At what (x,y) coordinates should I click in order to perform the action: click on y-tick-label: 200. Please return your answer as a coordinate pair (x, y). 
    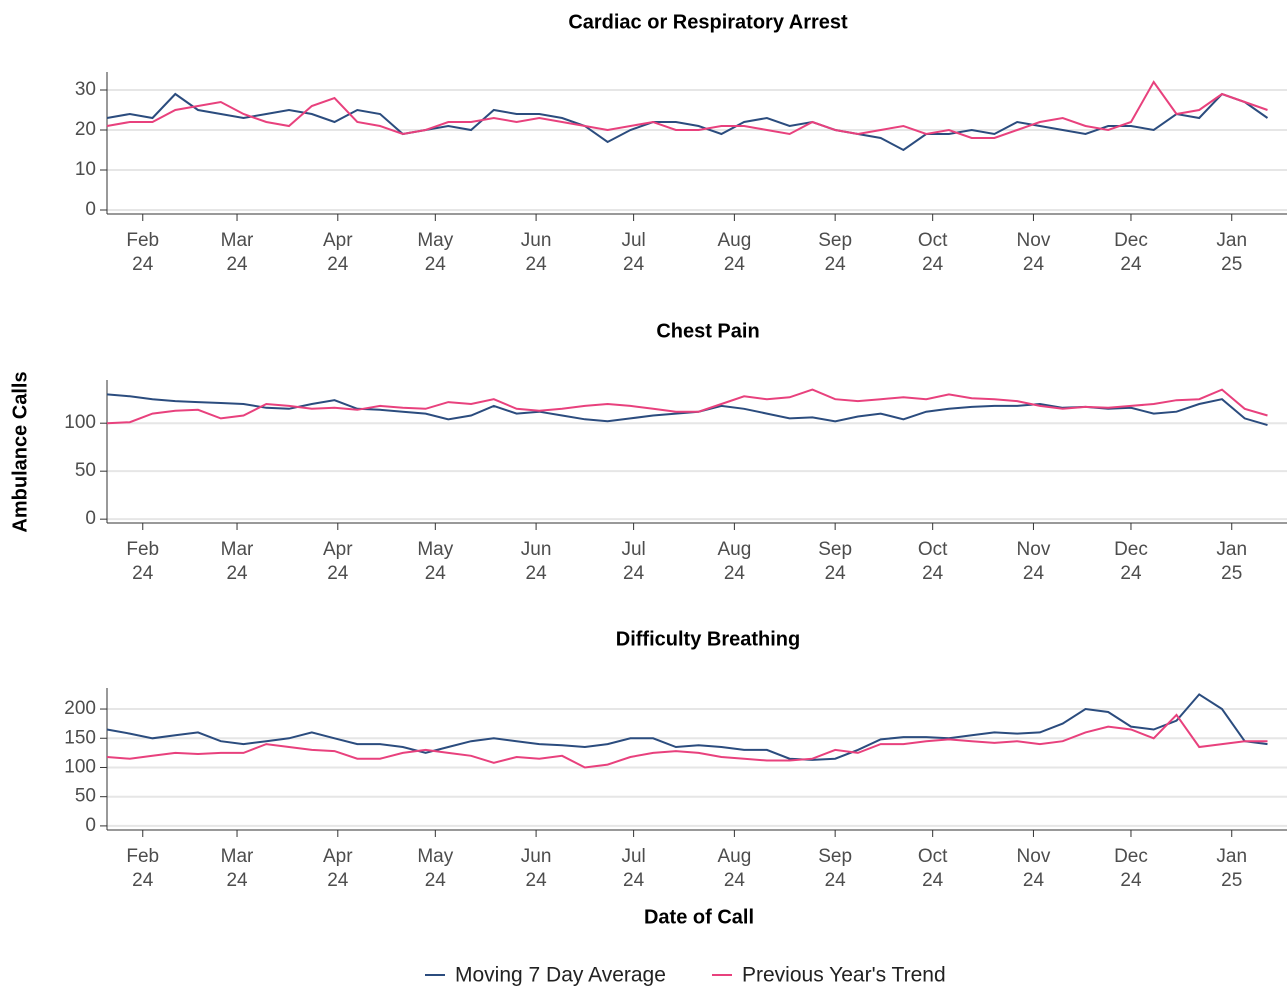
    Looking at the image, I should click on (80, 708).